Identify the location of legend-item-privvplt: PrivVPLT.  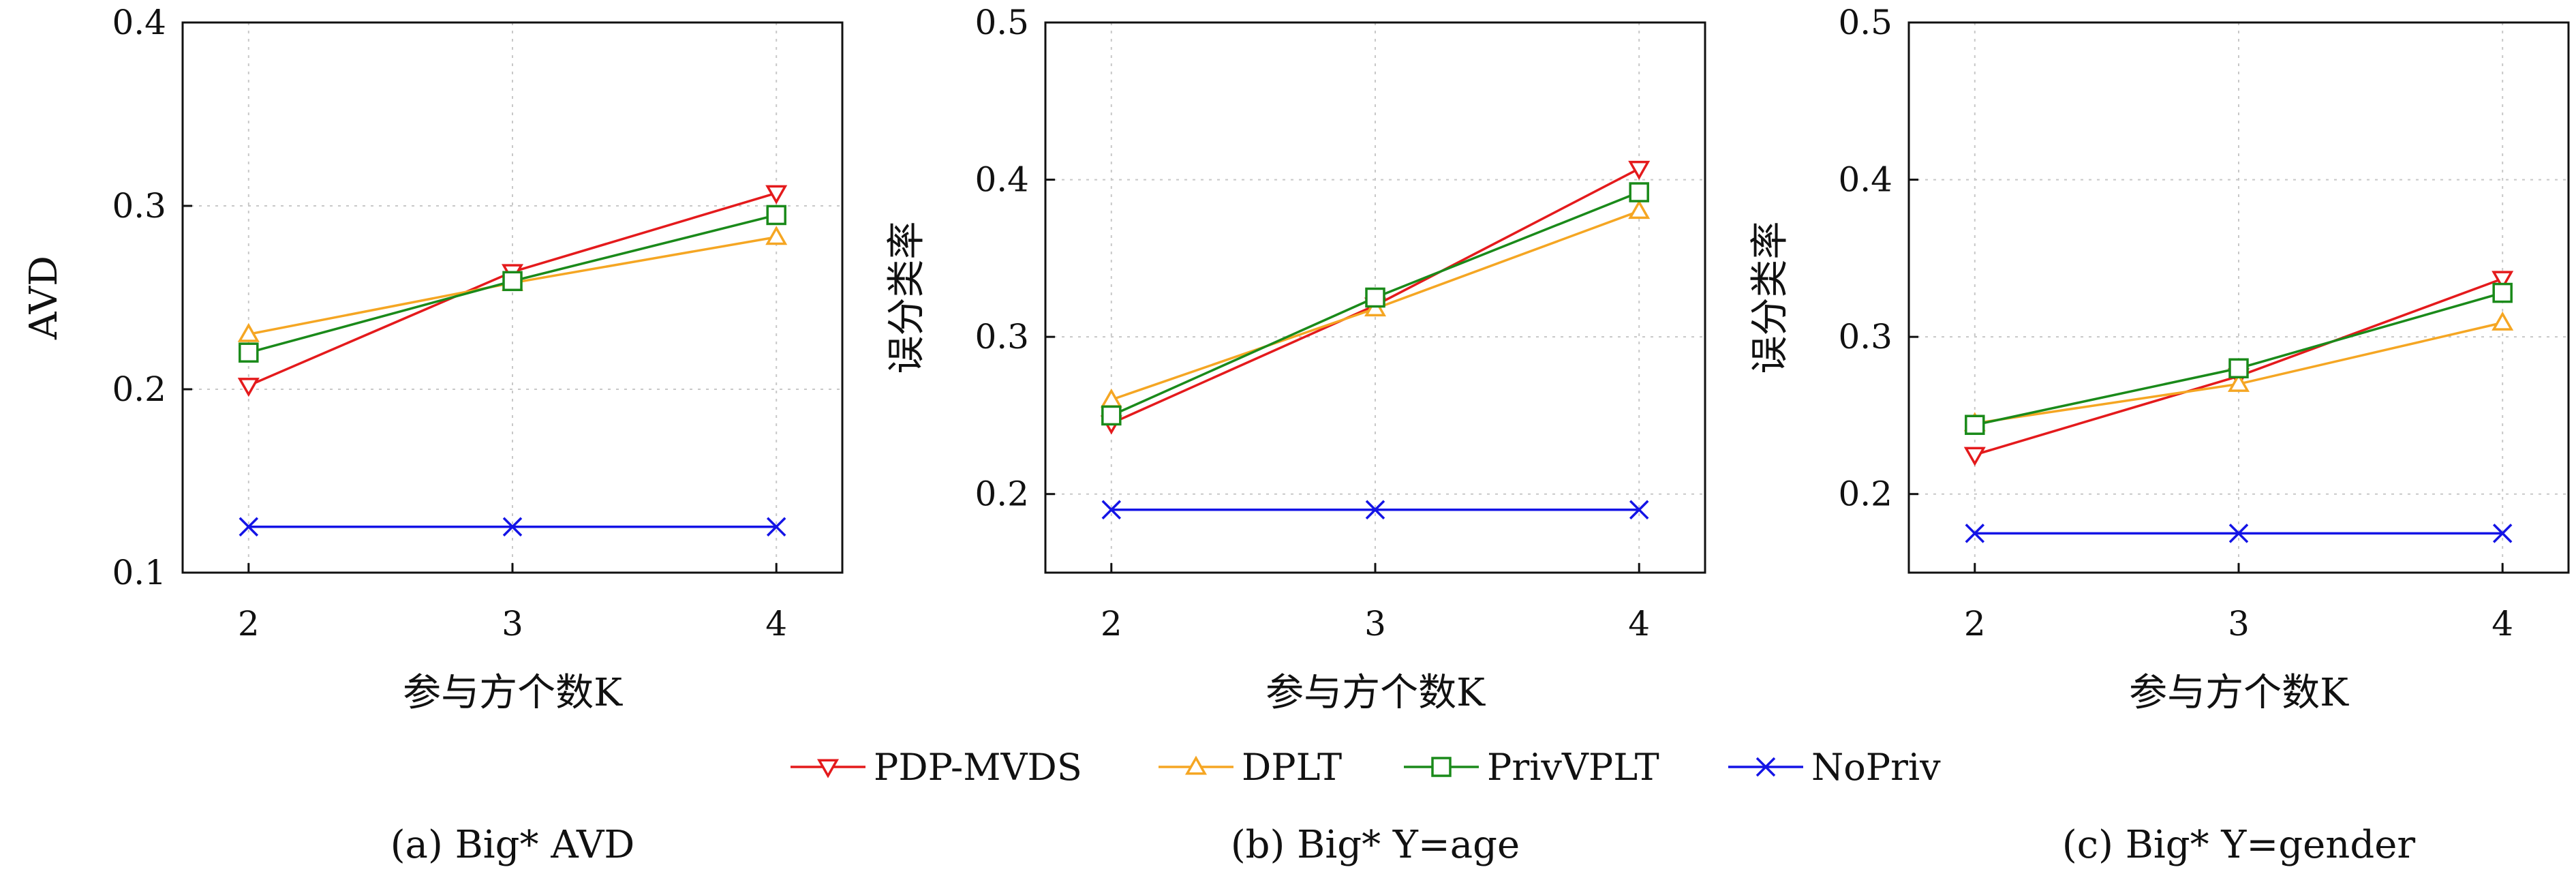
(1532, 767).